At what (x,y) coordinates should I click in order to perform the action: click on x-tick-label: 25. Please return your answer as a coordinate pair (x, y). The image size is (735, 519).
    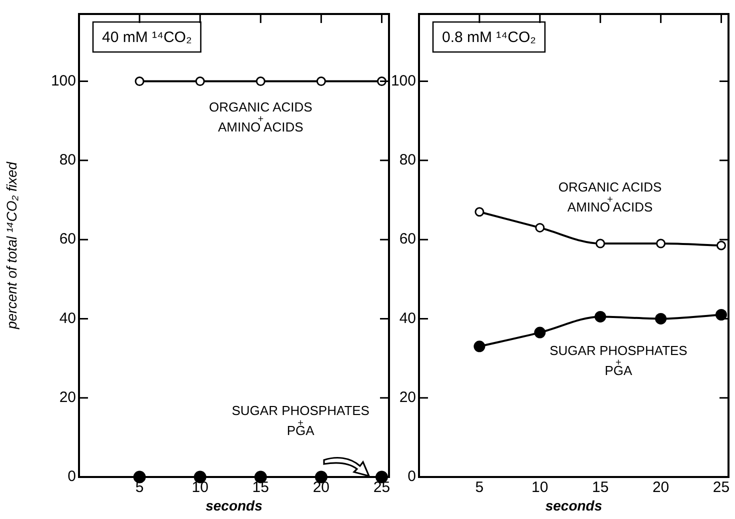
    Looking at the image, I should click on (721, 487).